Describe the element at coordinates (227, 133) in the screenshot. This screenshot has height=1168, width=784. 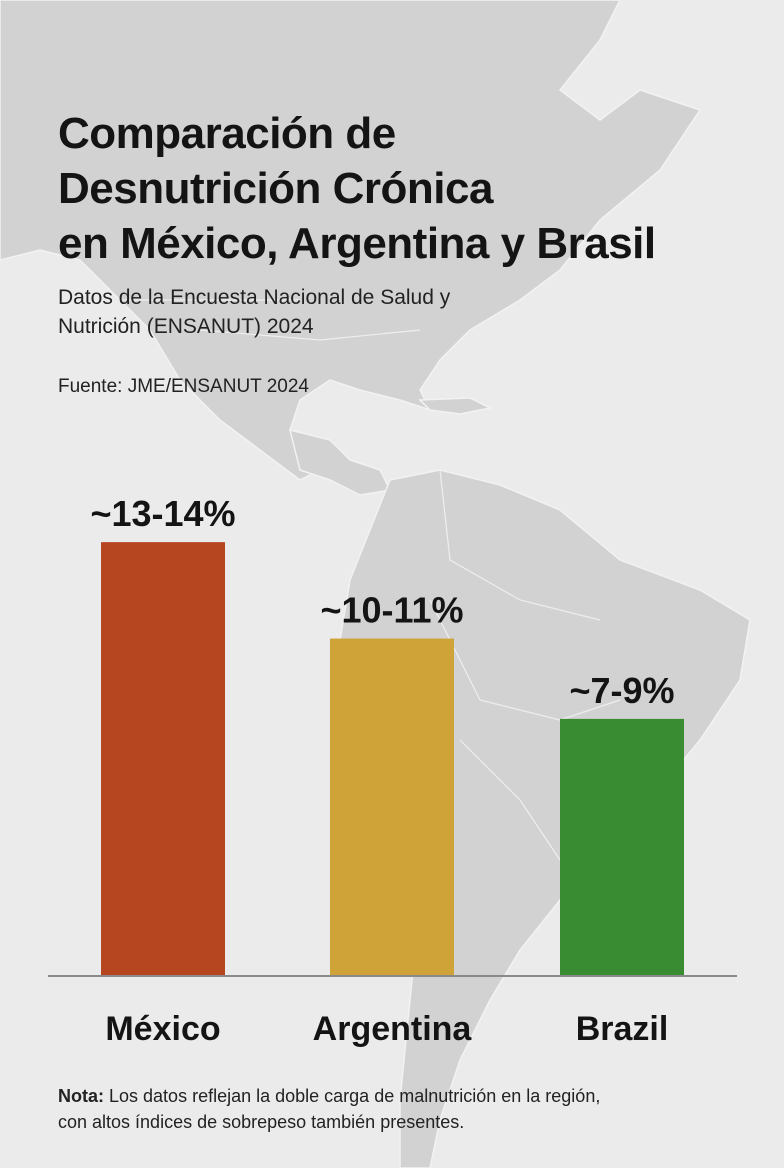
I see `title-line: Comparación de` at that location.